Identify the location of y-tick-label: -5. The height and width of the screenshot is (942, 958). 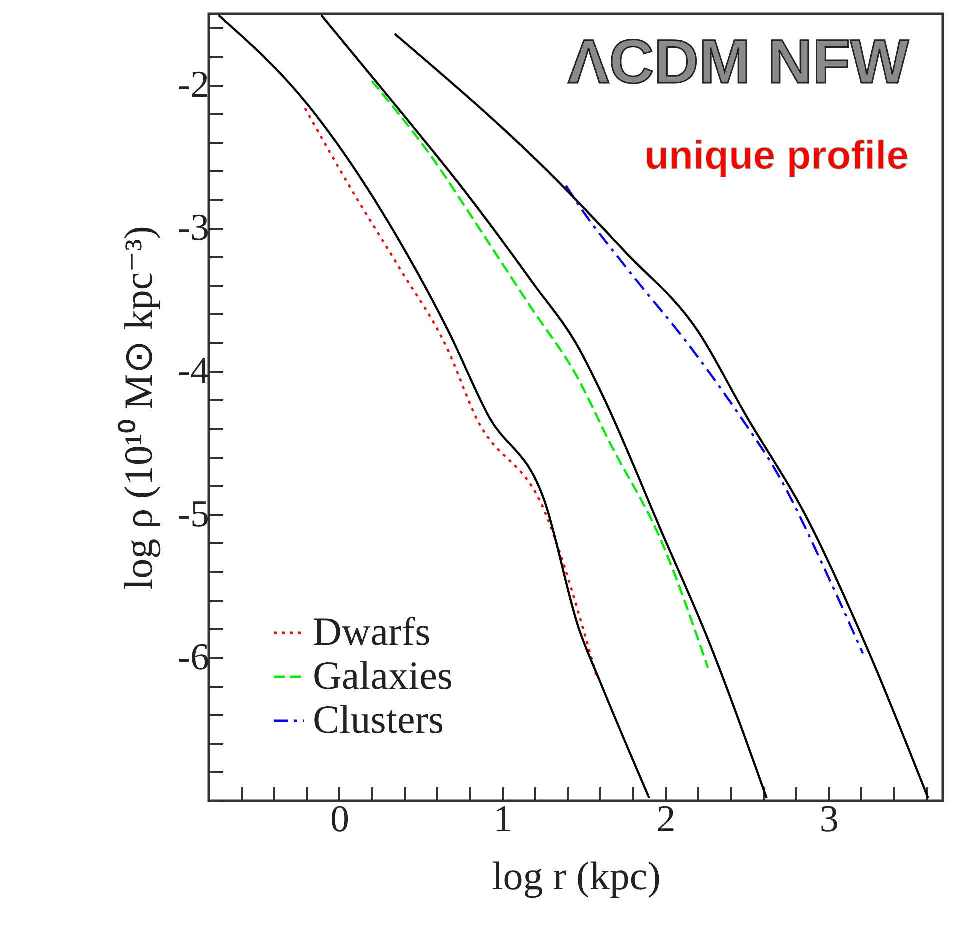
(194, 514).